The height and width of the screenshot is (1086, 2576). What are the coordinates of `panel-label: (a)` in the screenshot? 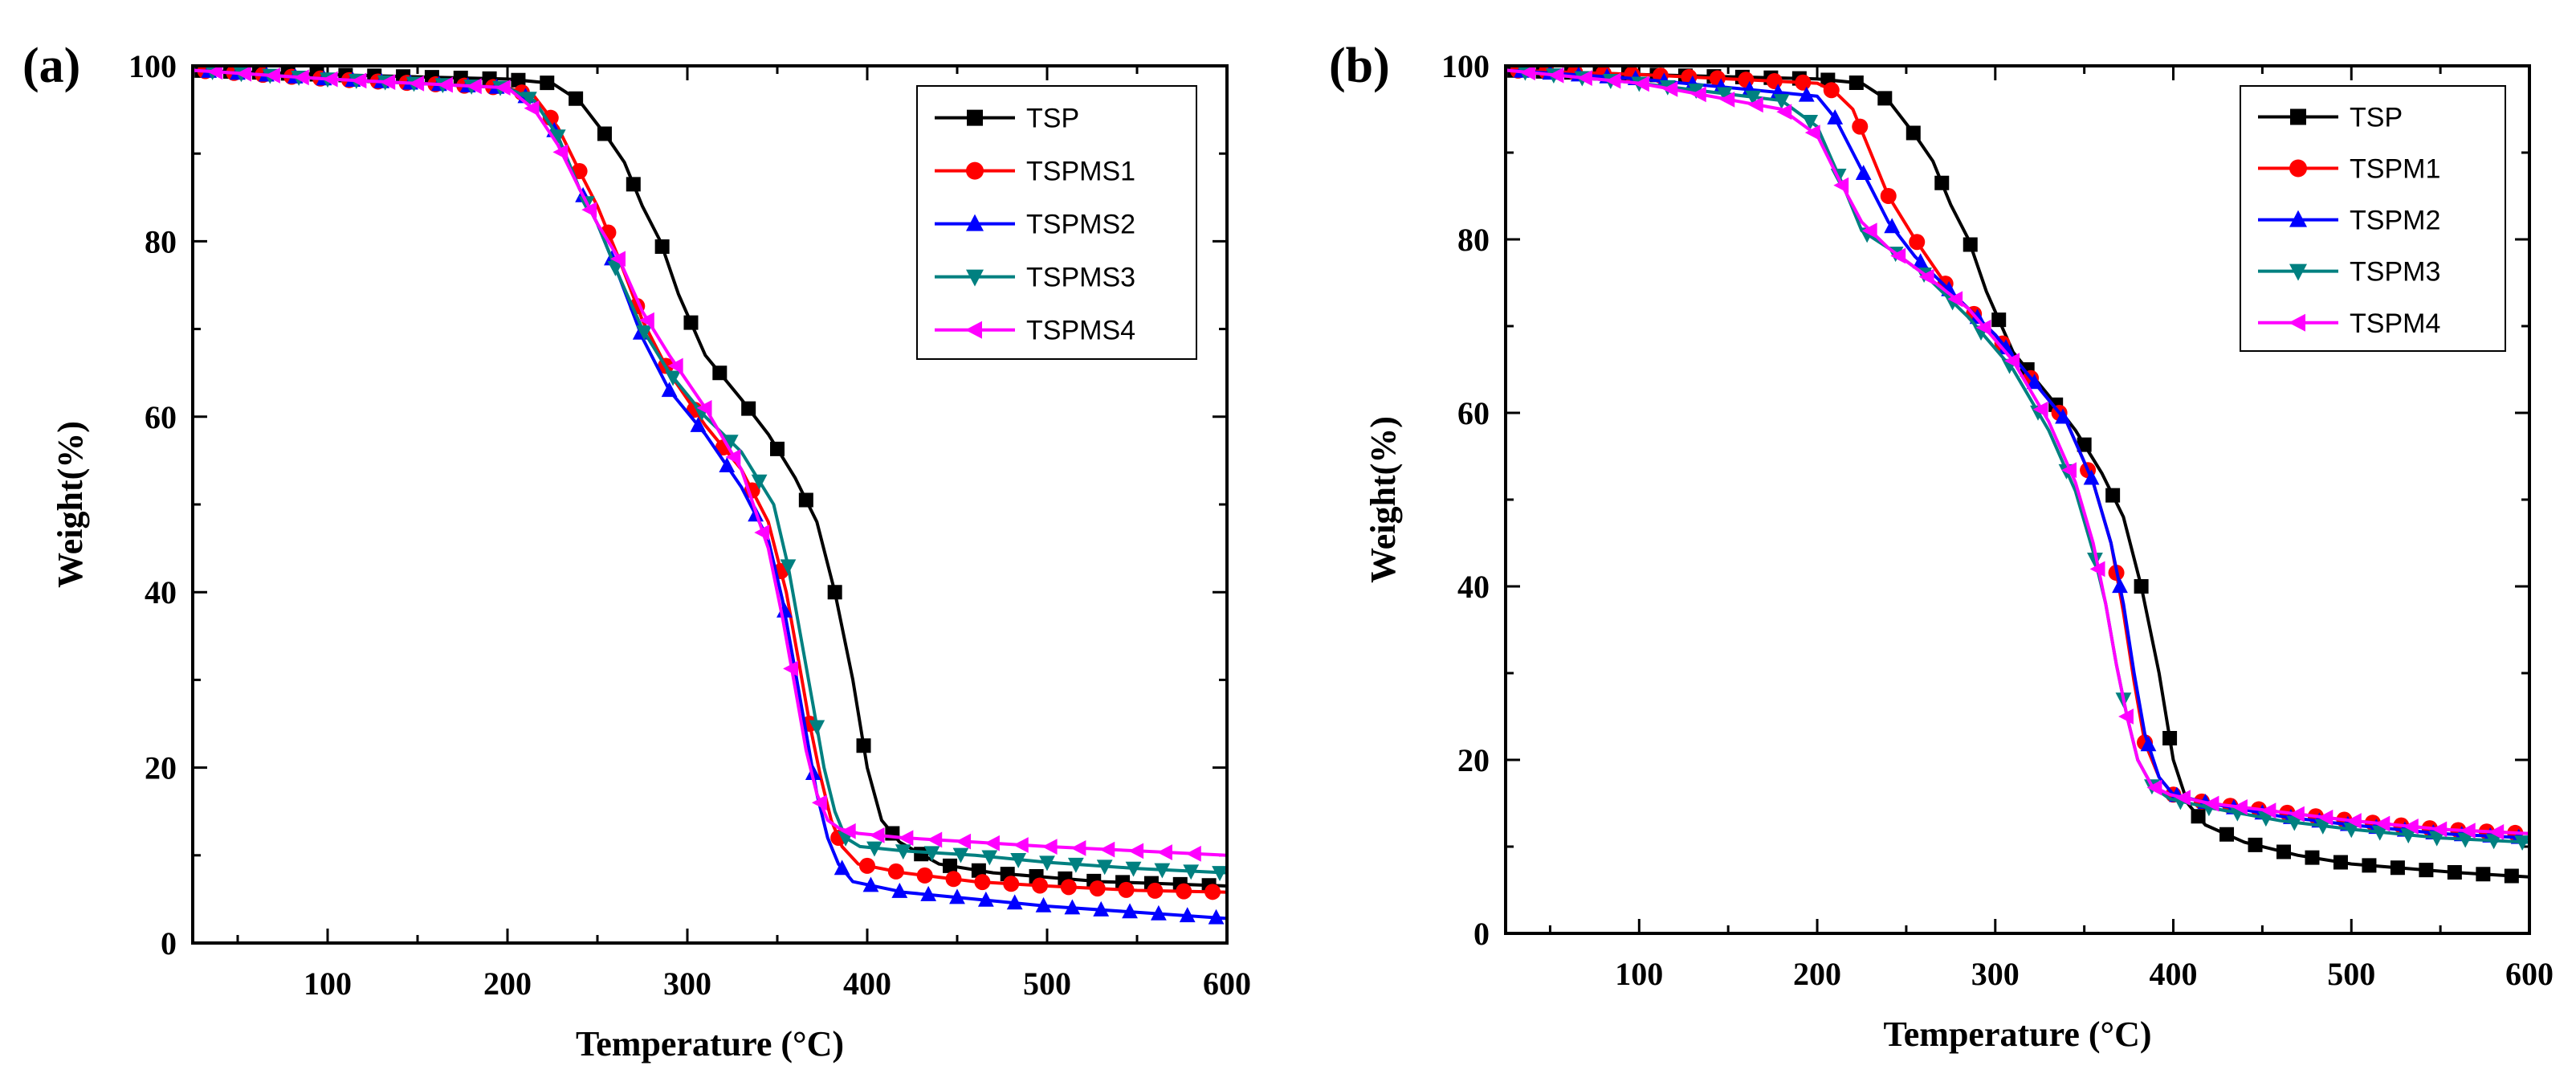 It's located at (51, 66).